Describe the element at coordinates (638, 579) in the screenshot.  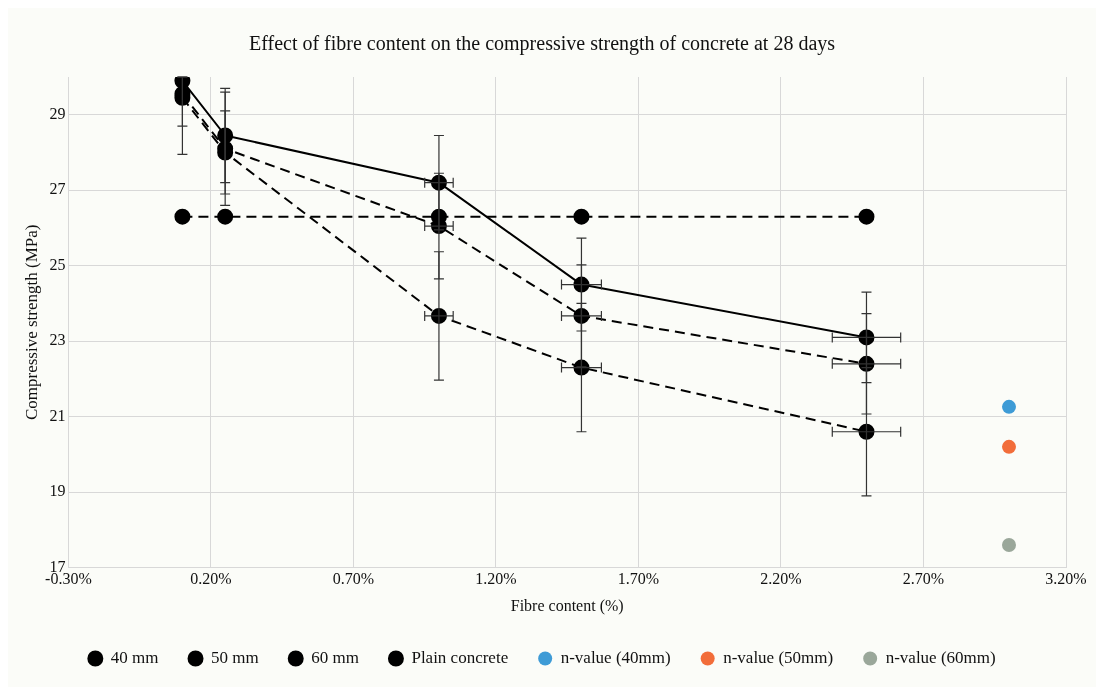
I see `x-tick-label: 1.70%` at that location.